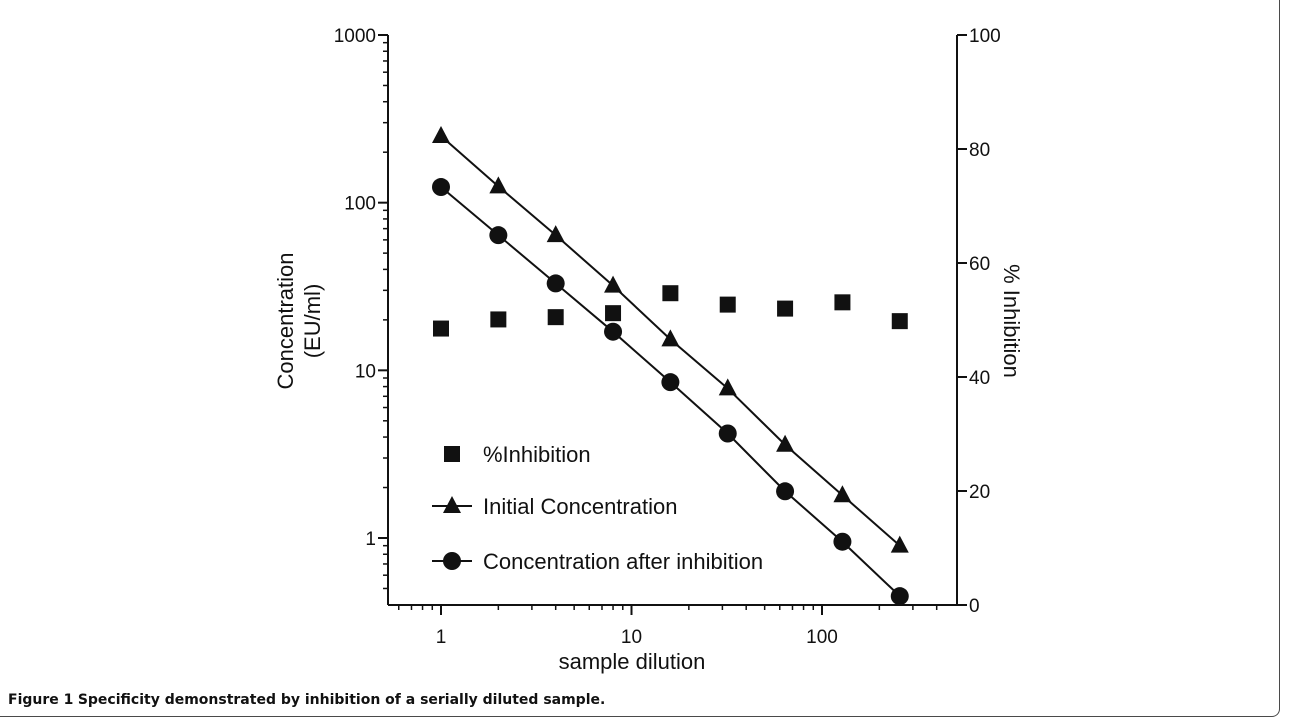 Image resolution: width=1289 pixels, height=723 pixels. What do you see at coordinates (299, 321) in the screenshot?
I see `y-axis-left-title: Concentration (EU/ml)` at bounding box center [299, 321].